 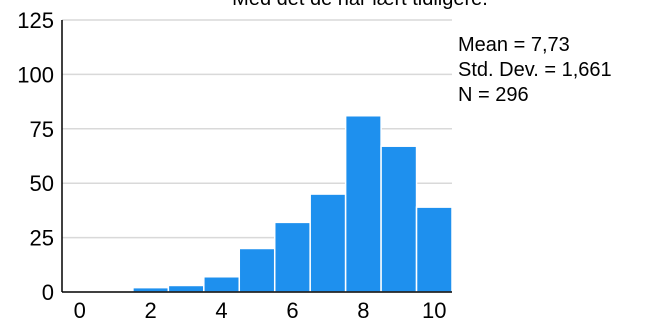 I want to click on chart-title: Med det de har lært tidligere., so click(x=360, y=5).